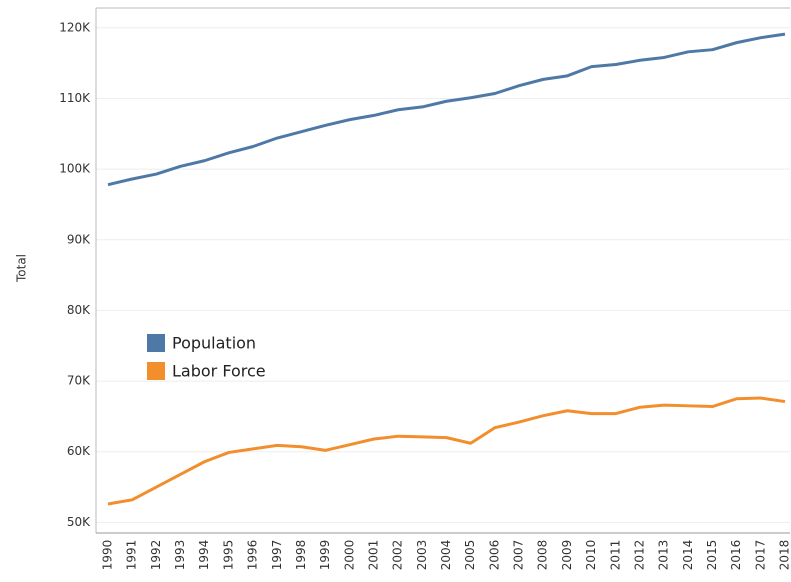 Image resolution: width=791 pixels, height=582 pixels. I want to click on x-tick-label: 2017, so click(760, 555).